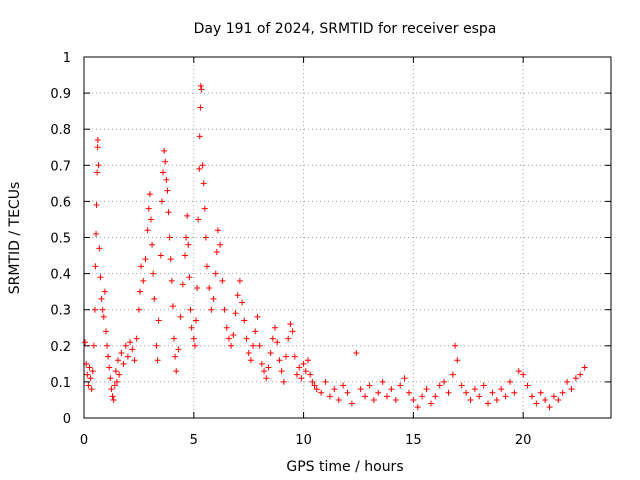 This screenshot has height=480, width=640. I want to click on y-tick-label: 0, so click(67, 419).